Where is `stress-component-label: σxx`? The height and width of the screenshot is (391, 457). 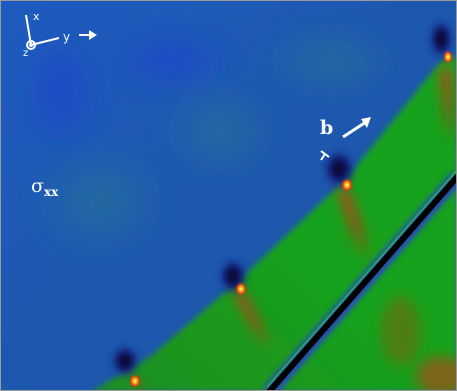 stress-component-label: σxx is located at coordinates (45, 187).